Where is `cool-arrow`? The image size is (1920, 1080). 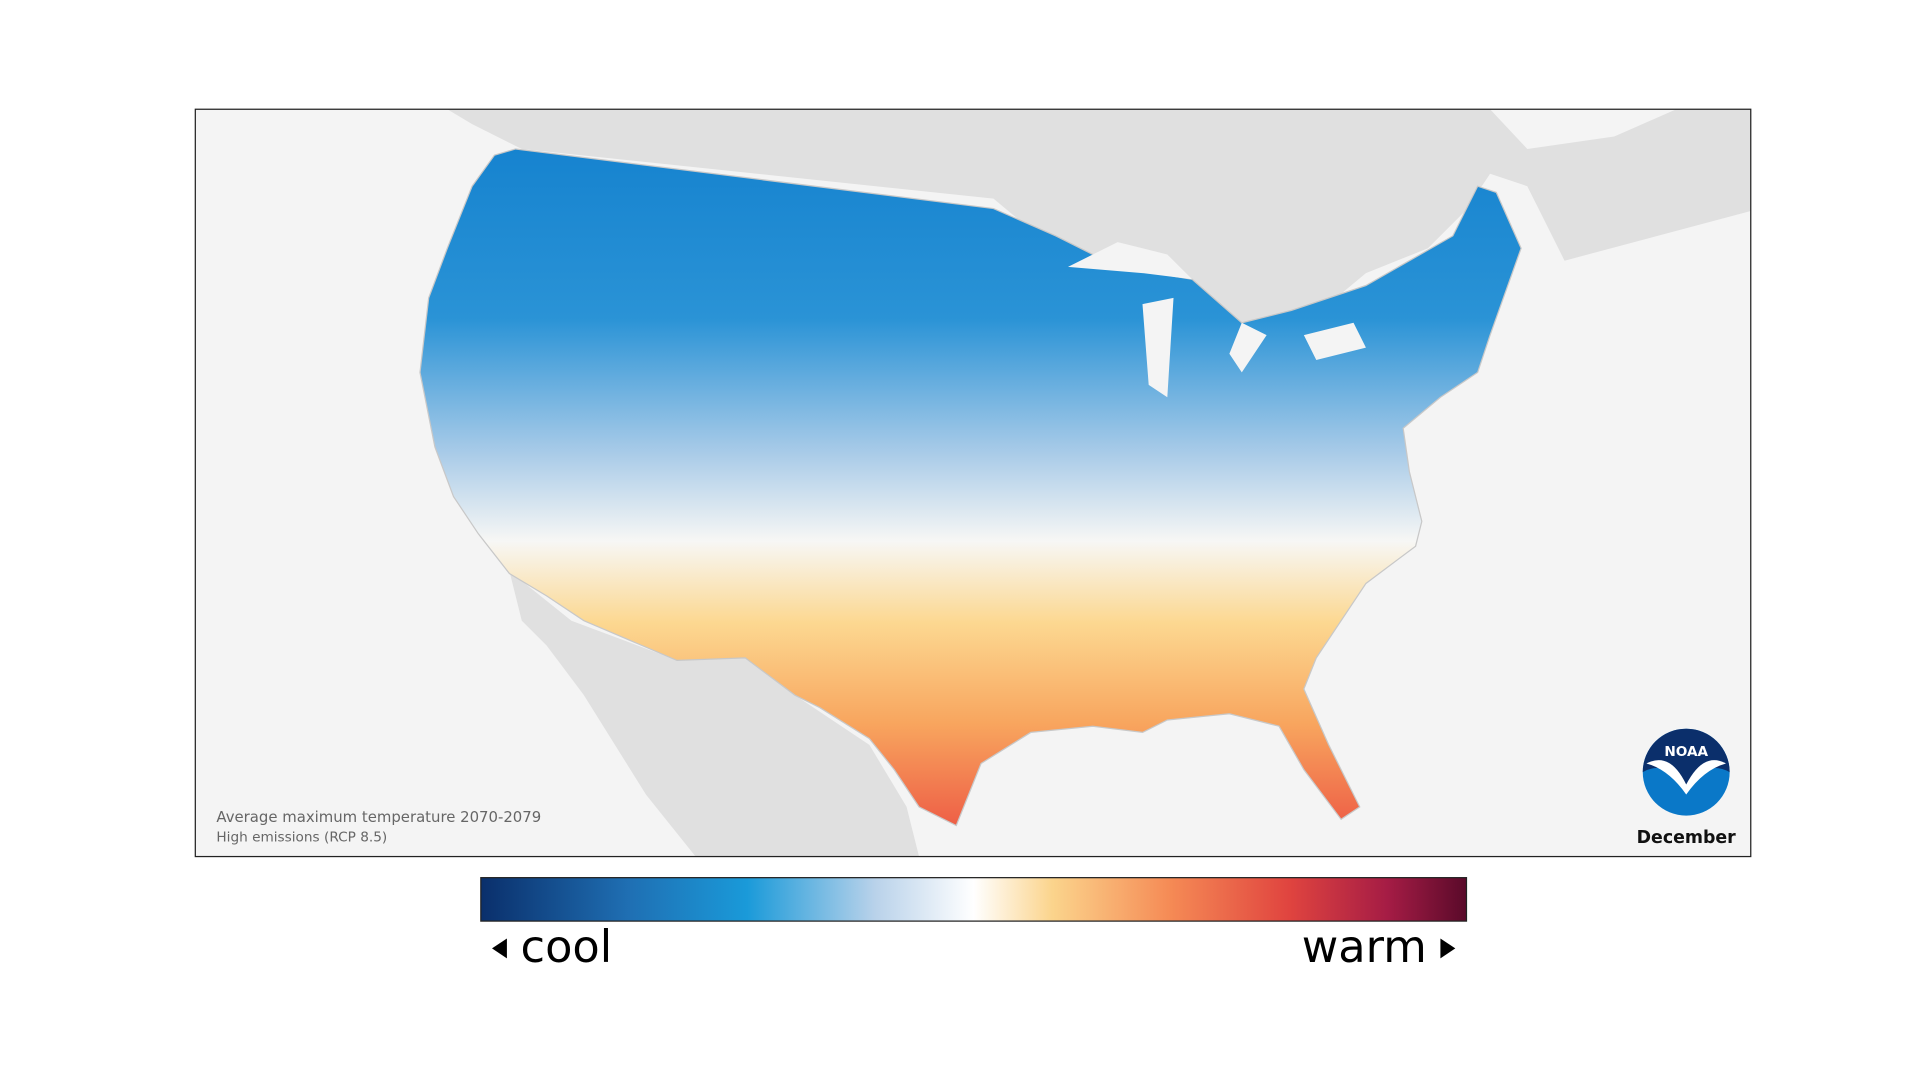
cool-arrow is located at coordinates (499, 948).